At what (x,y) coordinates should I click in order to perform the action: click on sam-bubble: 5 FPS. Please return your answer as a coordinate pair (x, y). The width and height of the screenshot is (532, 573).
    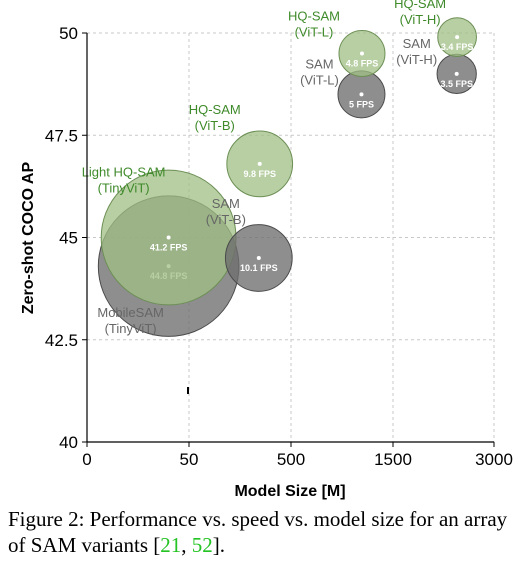
    Looking at the image, I should click on (361, 94).